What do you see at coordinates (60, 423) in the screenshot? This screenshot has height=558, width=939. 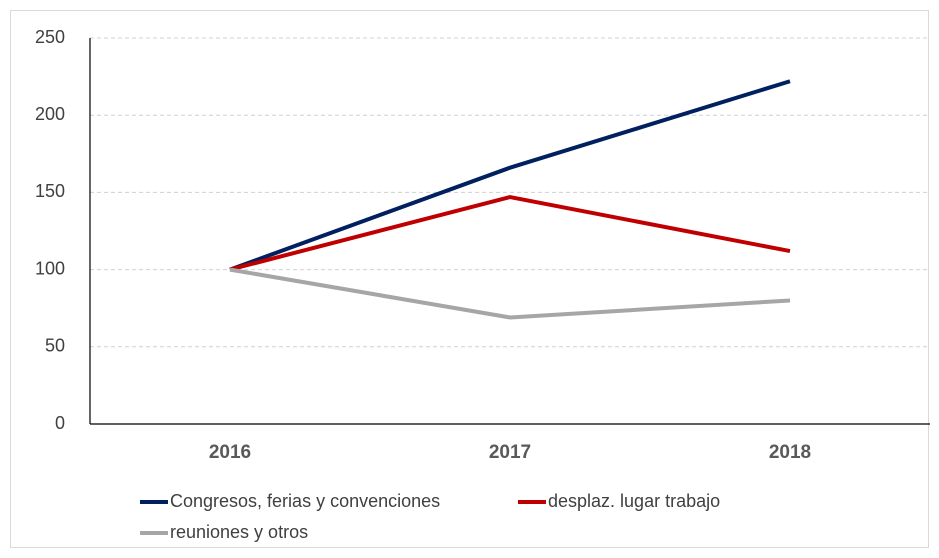 I see `y-tick-label: 0` at bounding box center [60, 423].